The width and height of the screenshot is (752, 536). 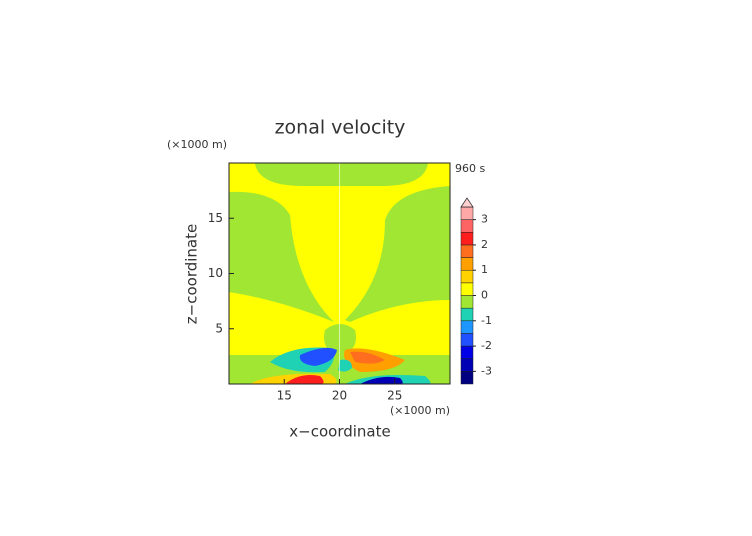 What do you see at coordinates (215, 273) in the screenshot?
I see `y-tick-label: 10` at bounding box center [215, 273].